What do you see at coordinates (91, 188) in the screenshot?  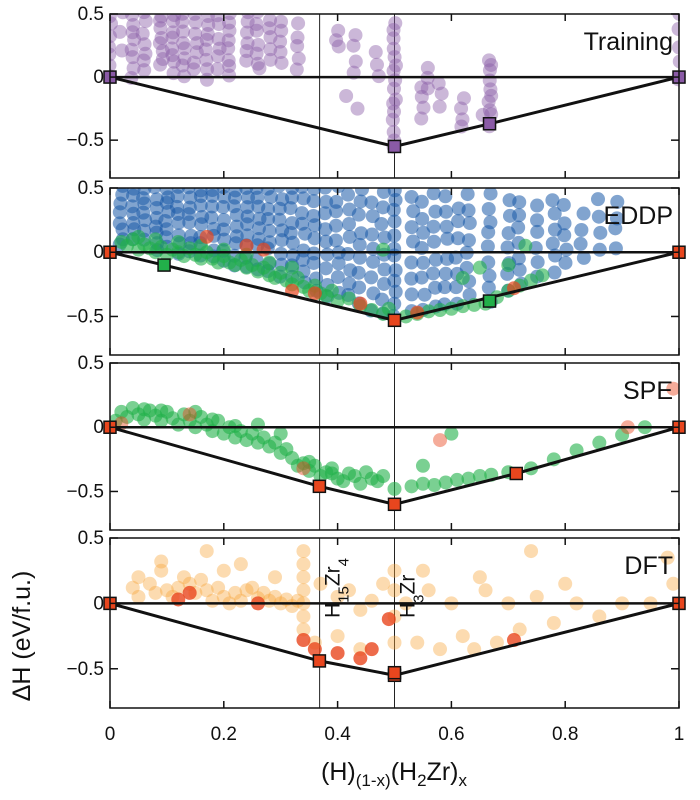 I see `y-tick-label: 0.5` at bounding box center [91, 188].